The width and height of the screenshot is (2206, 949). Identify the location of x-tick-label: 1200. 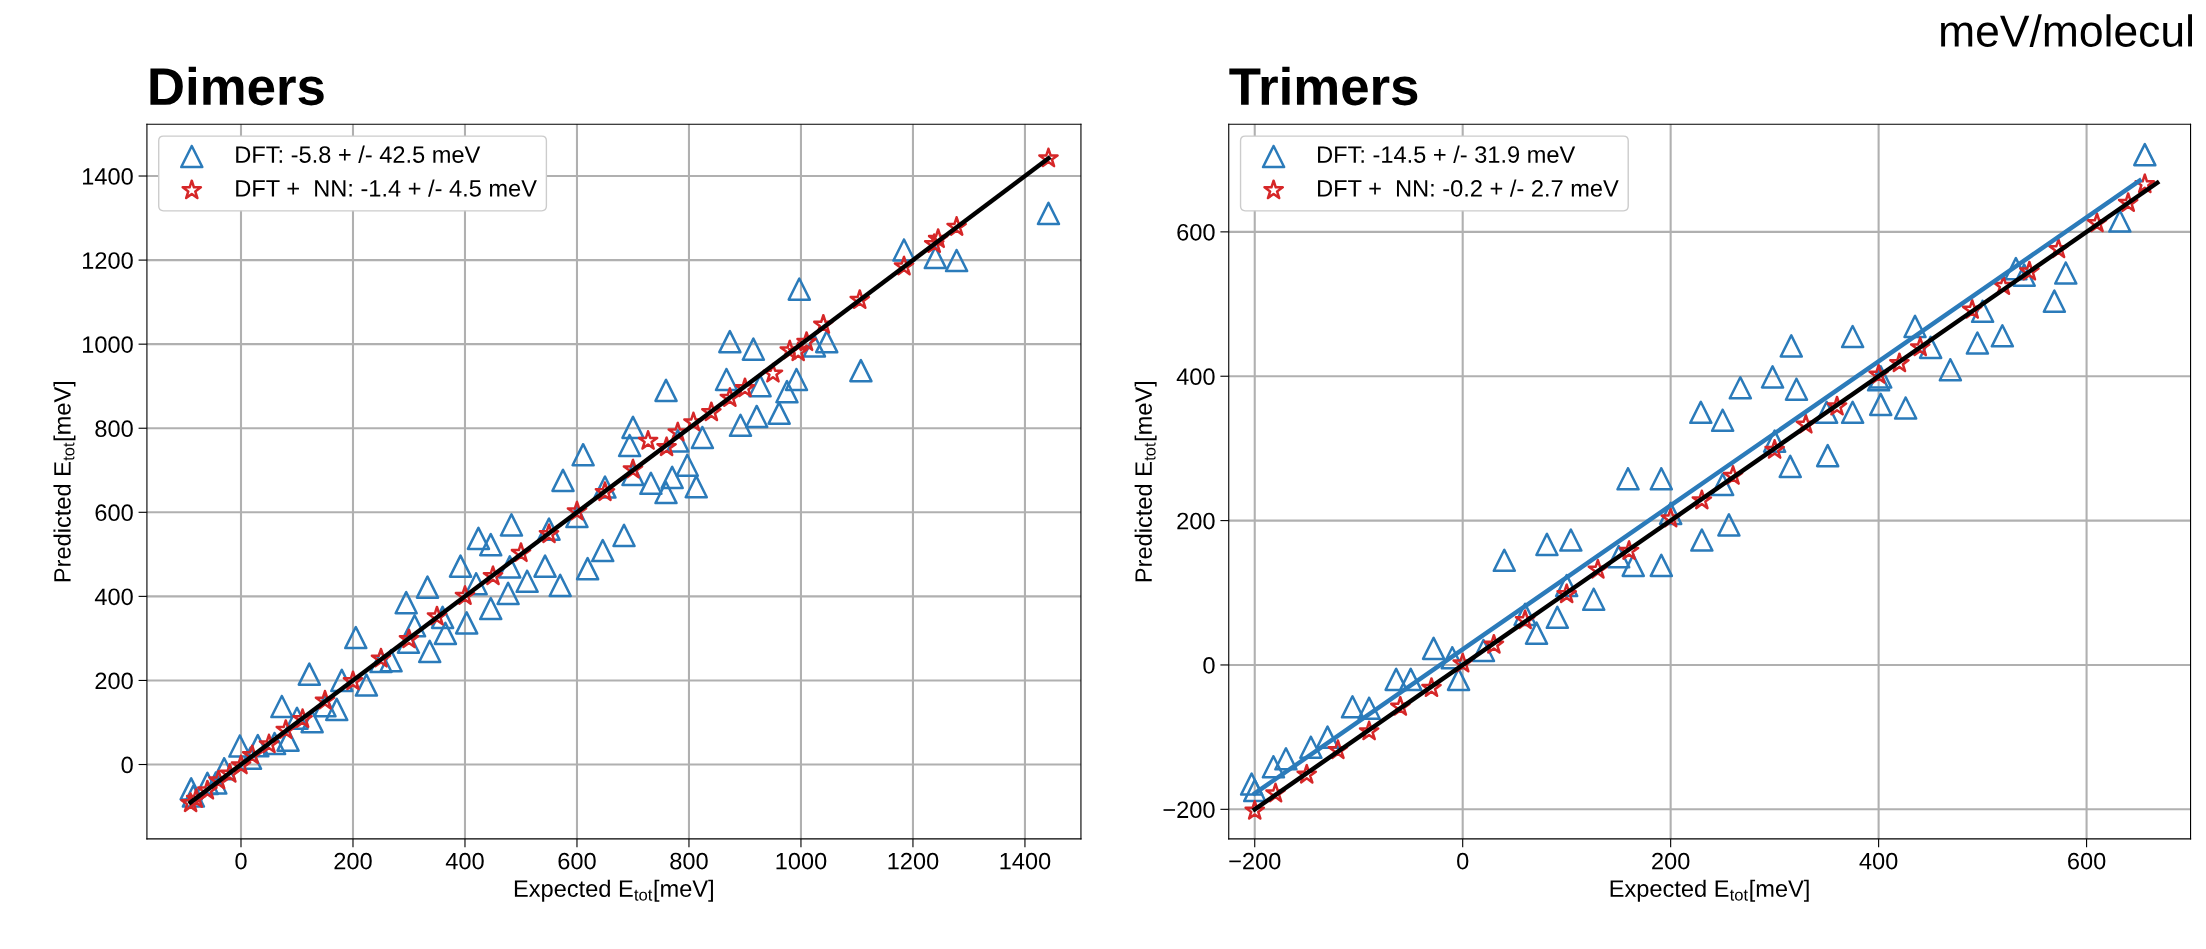
(913, 861).